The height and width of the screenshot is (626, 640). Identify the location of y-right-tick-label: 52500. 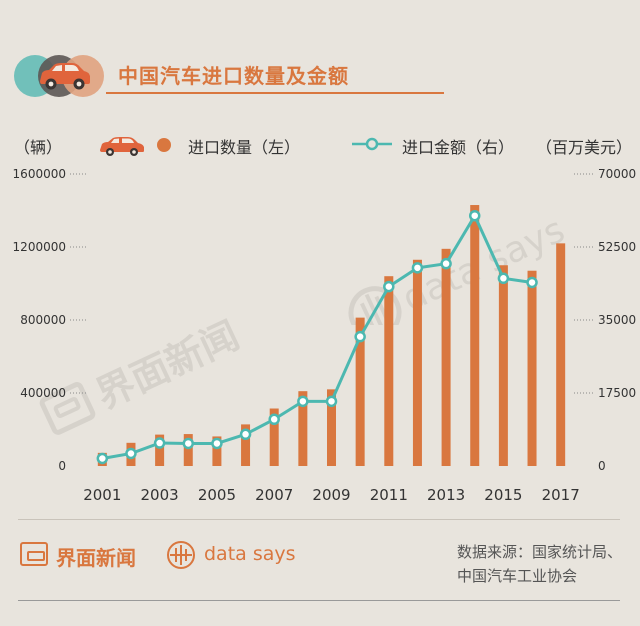
(617, 247).